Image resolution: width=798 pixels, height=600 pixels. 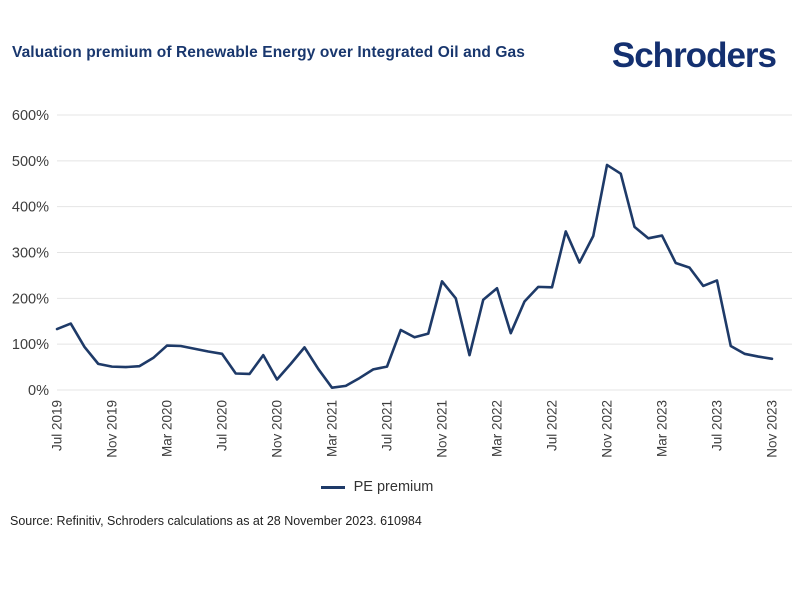 What do you see at coordinates (112, 429) in the screenshot?
I see `x-axis-label: Nov 2019` at bounding box center [112, 429].